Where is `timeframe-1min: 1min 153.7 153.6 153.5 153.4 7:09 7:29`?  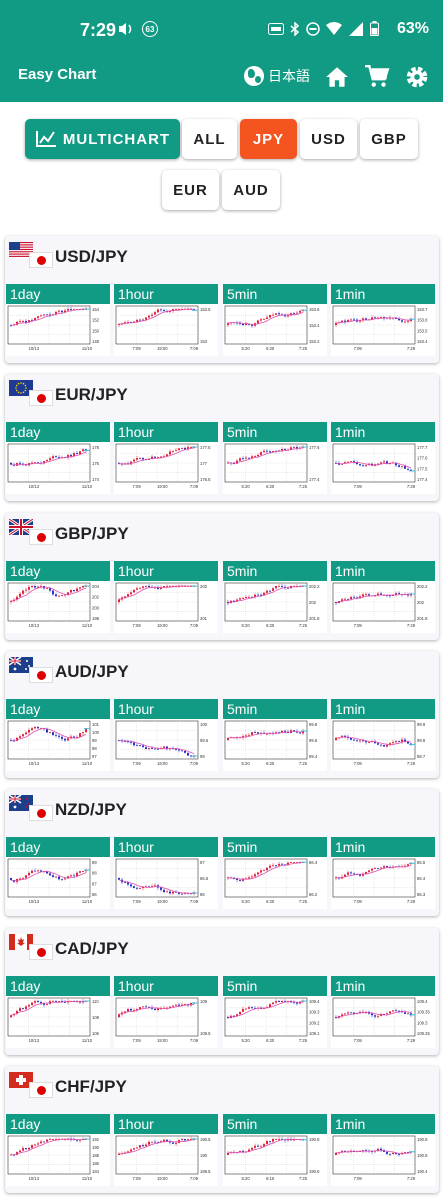 timeframe-1min: 1min 153.7 153.6 153.5 153.4 7:09 7:29 is located at coordinates (383, 320).